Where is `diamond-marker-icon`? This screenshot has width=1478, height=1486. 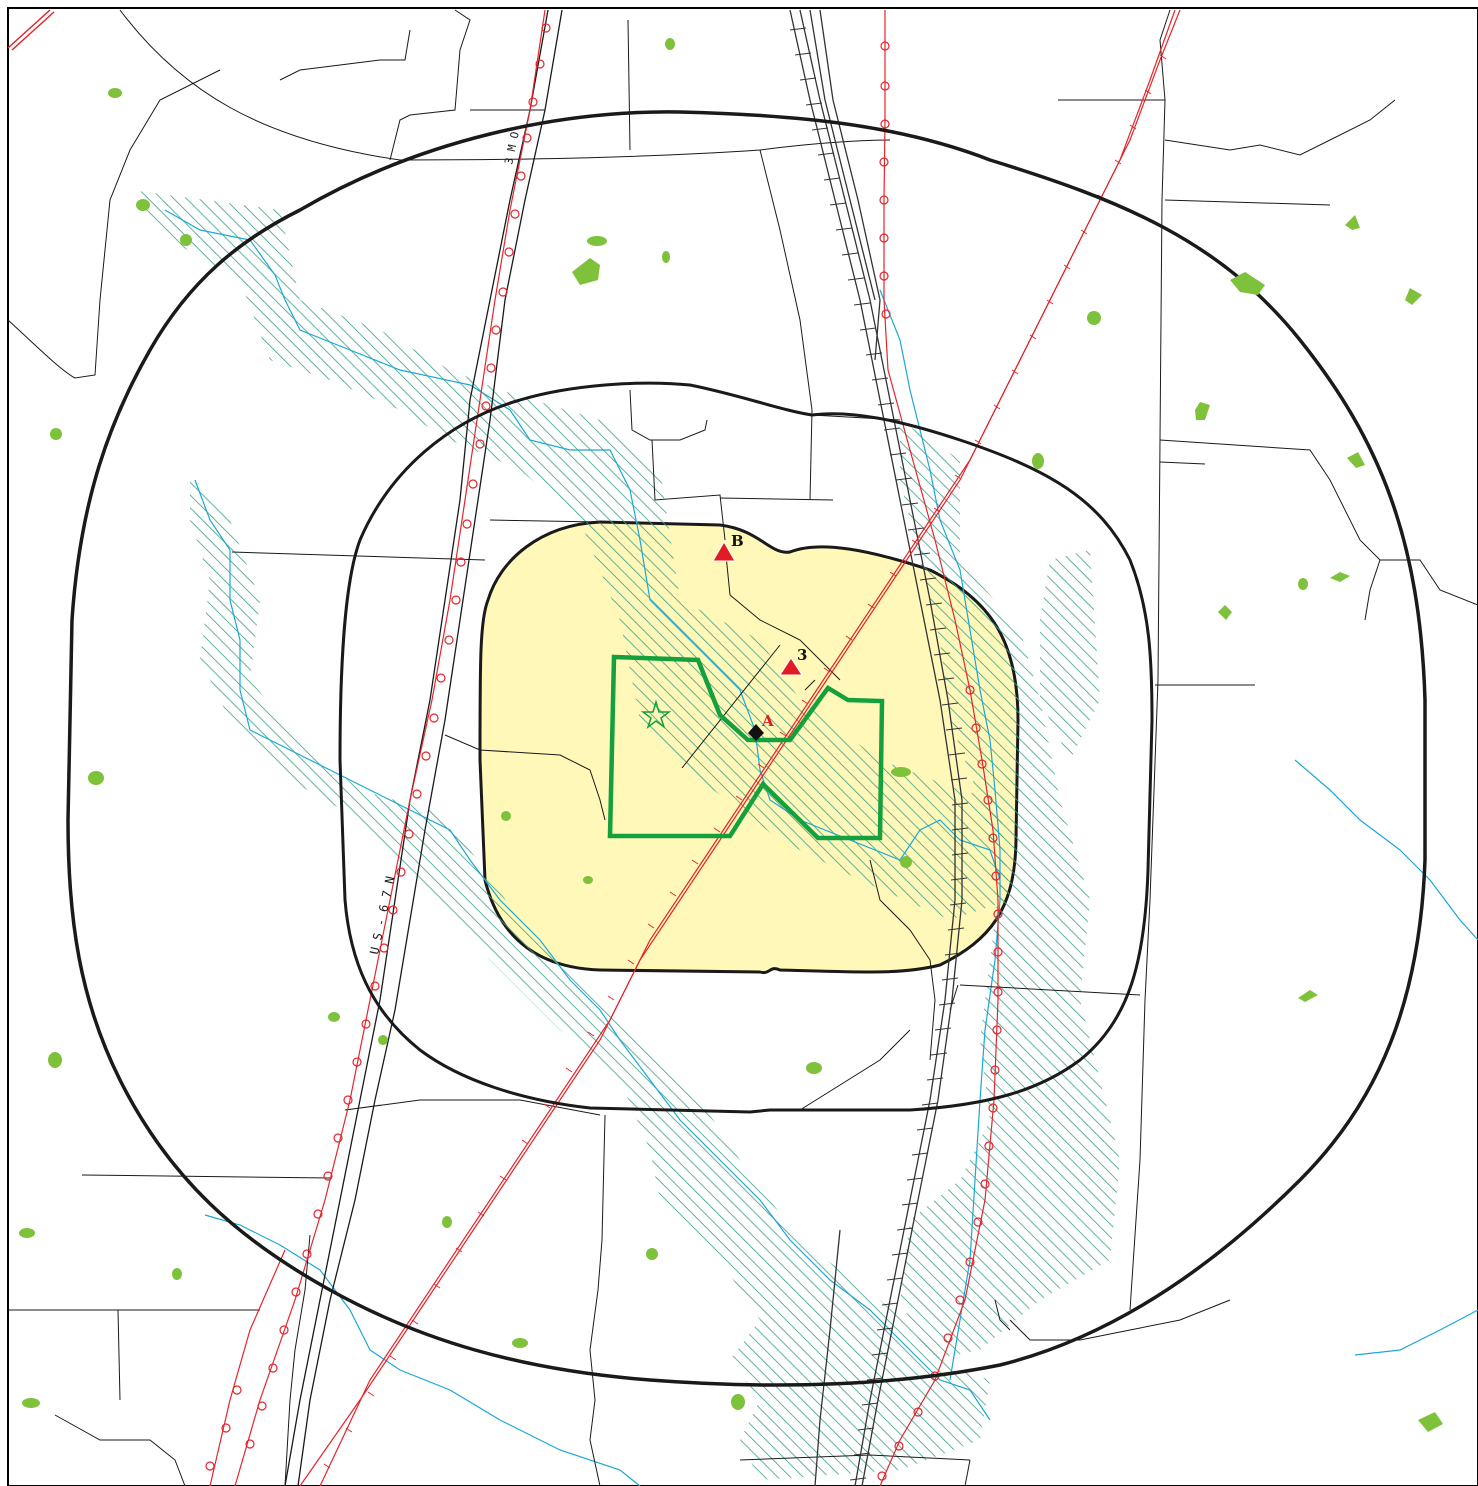
diamond-marker-icon is located at coordinates (756, 732).